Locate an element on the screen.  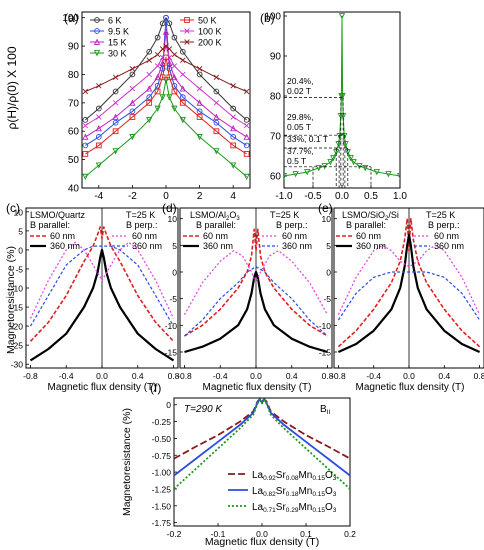
d-xtick-label: 0.0 is located at coordinates (256, 376).